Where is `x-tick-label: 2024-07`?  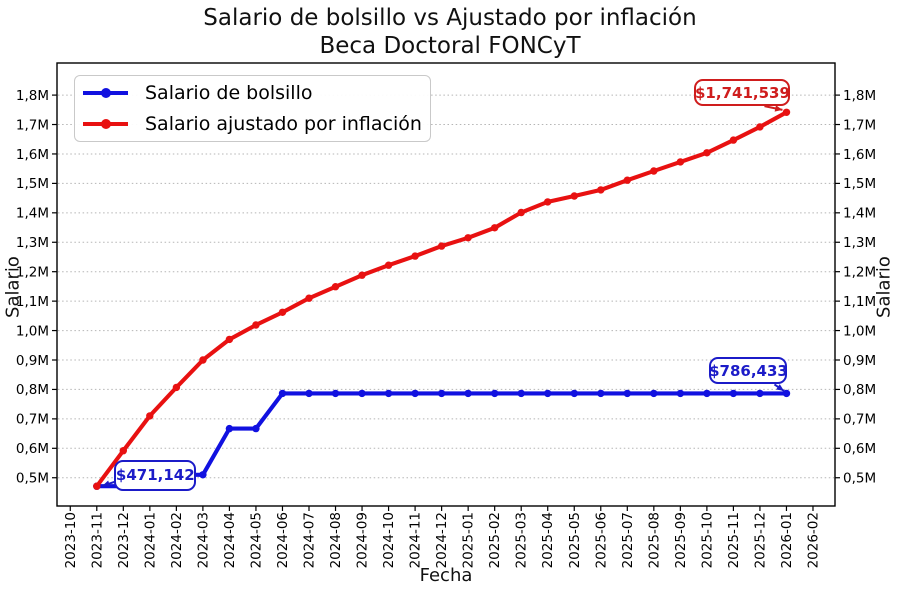
x-tick-label: 2024-07 is located at coordinates (309, 540).